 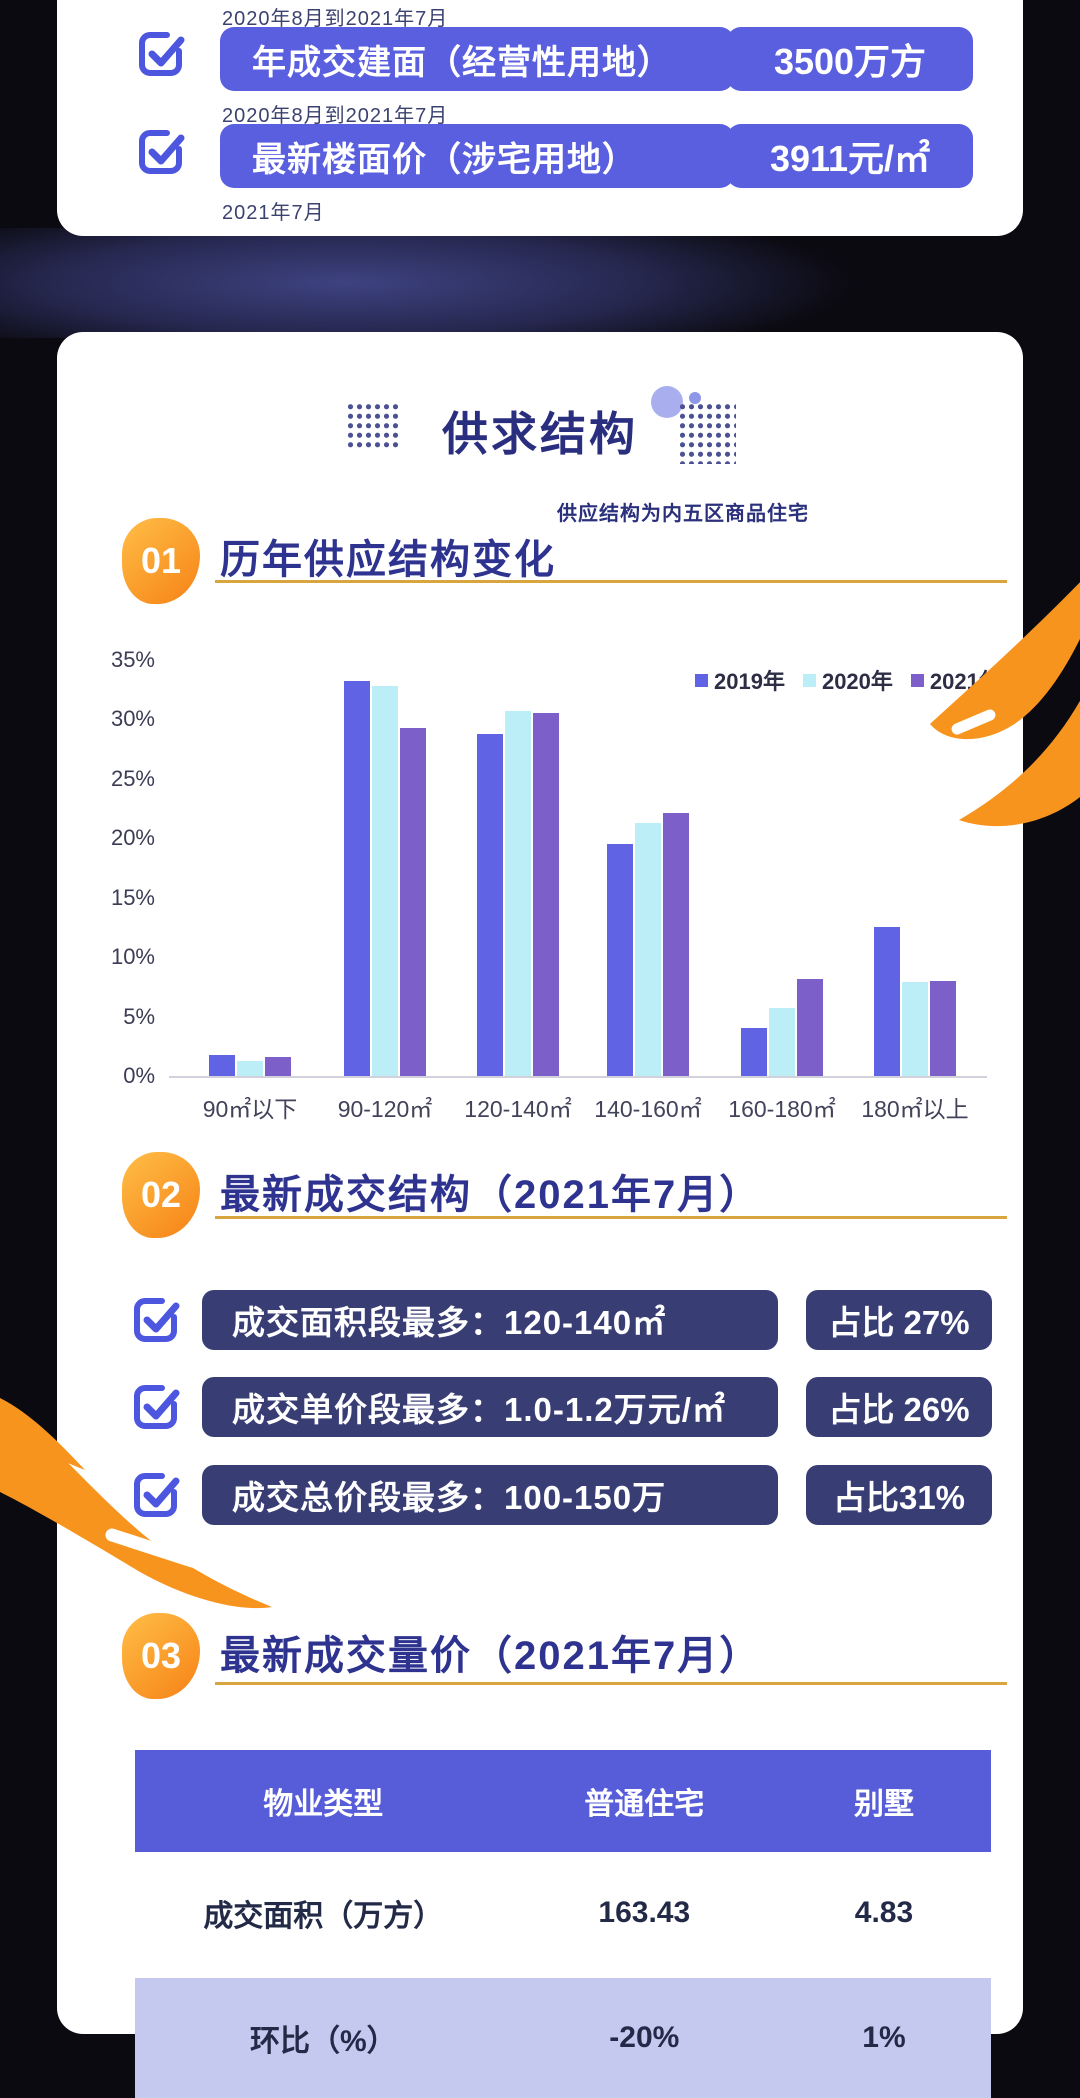 I want to click on legend-item: 2020年, so click(x=847, y=680).